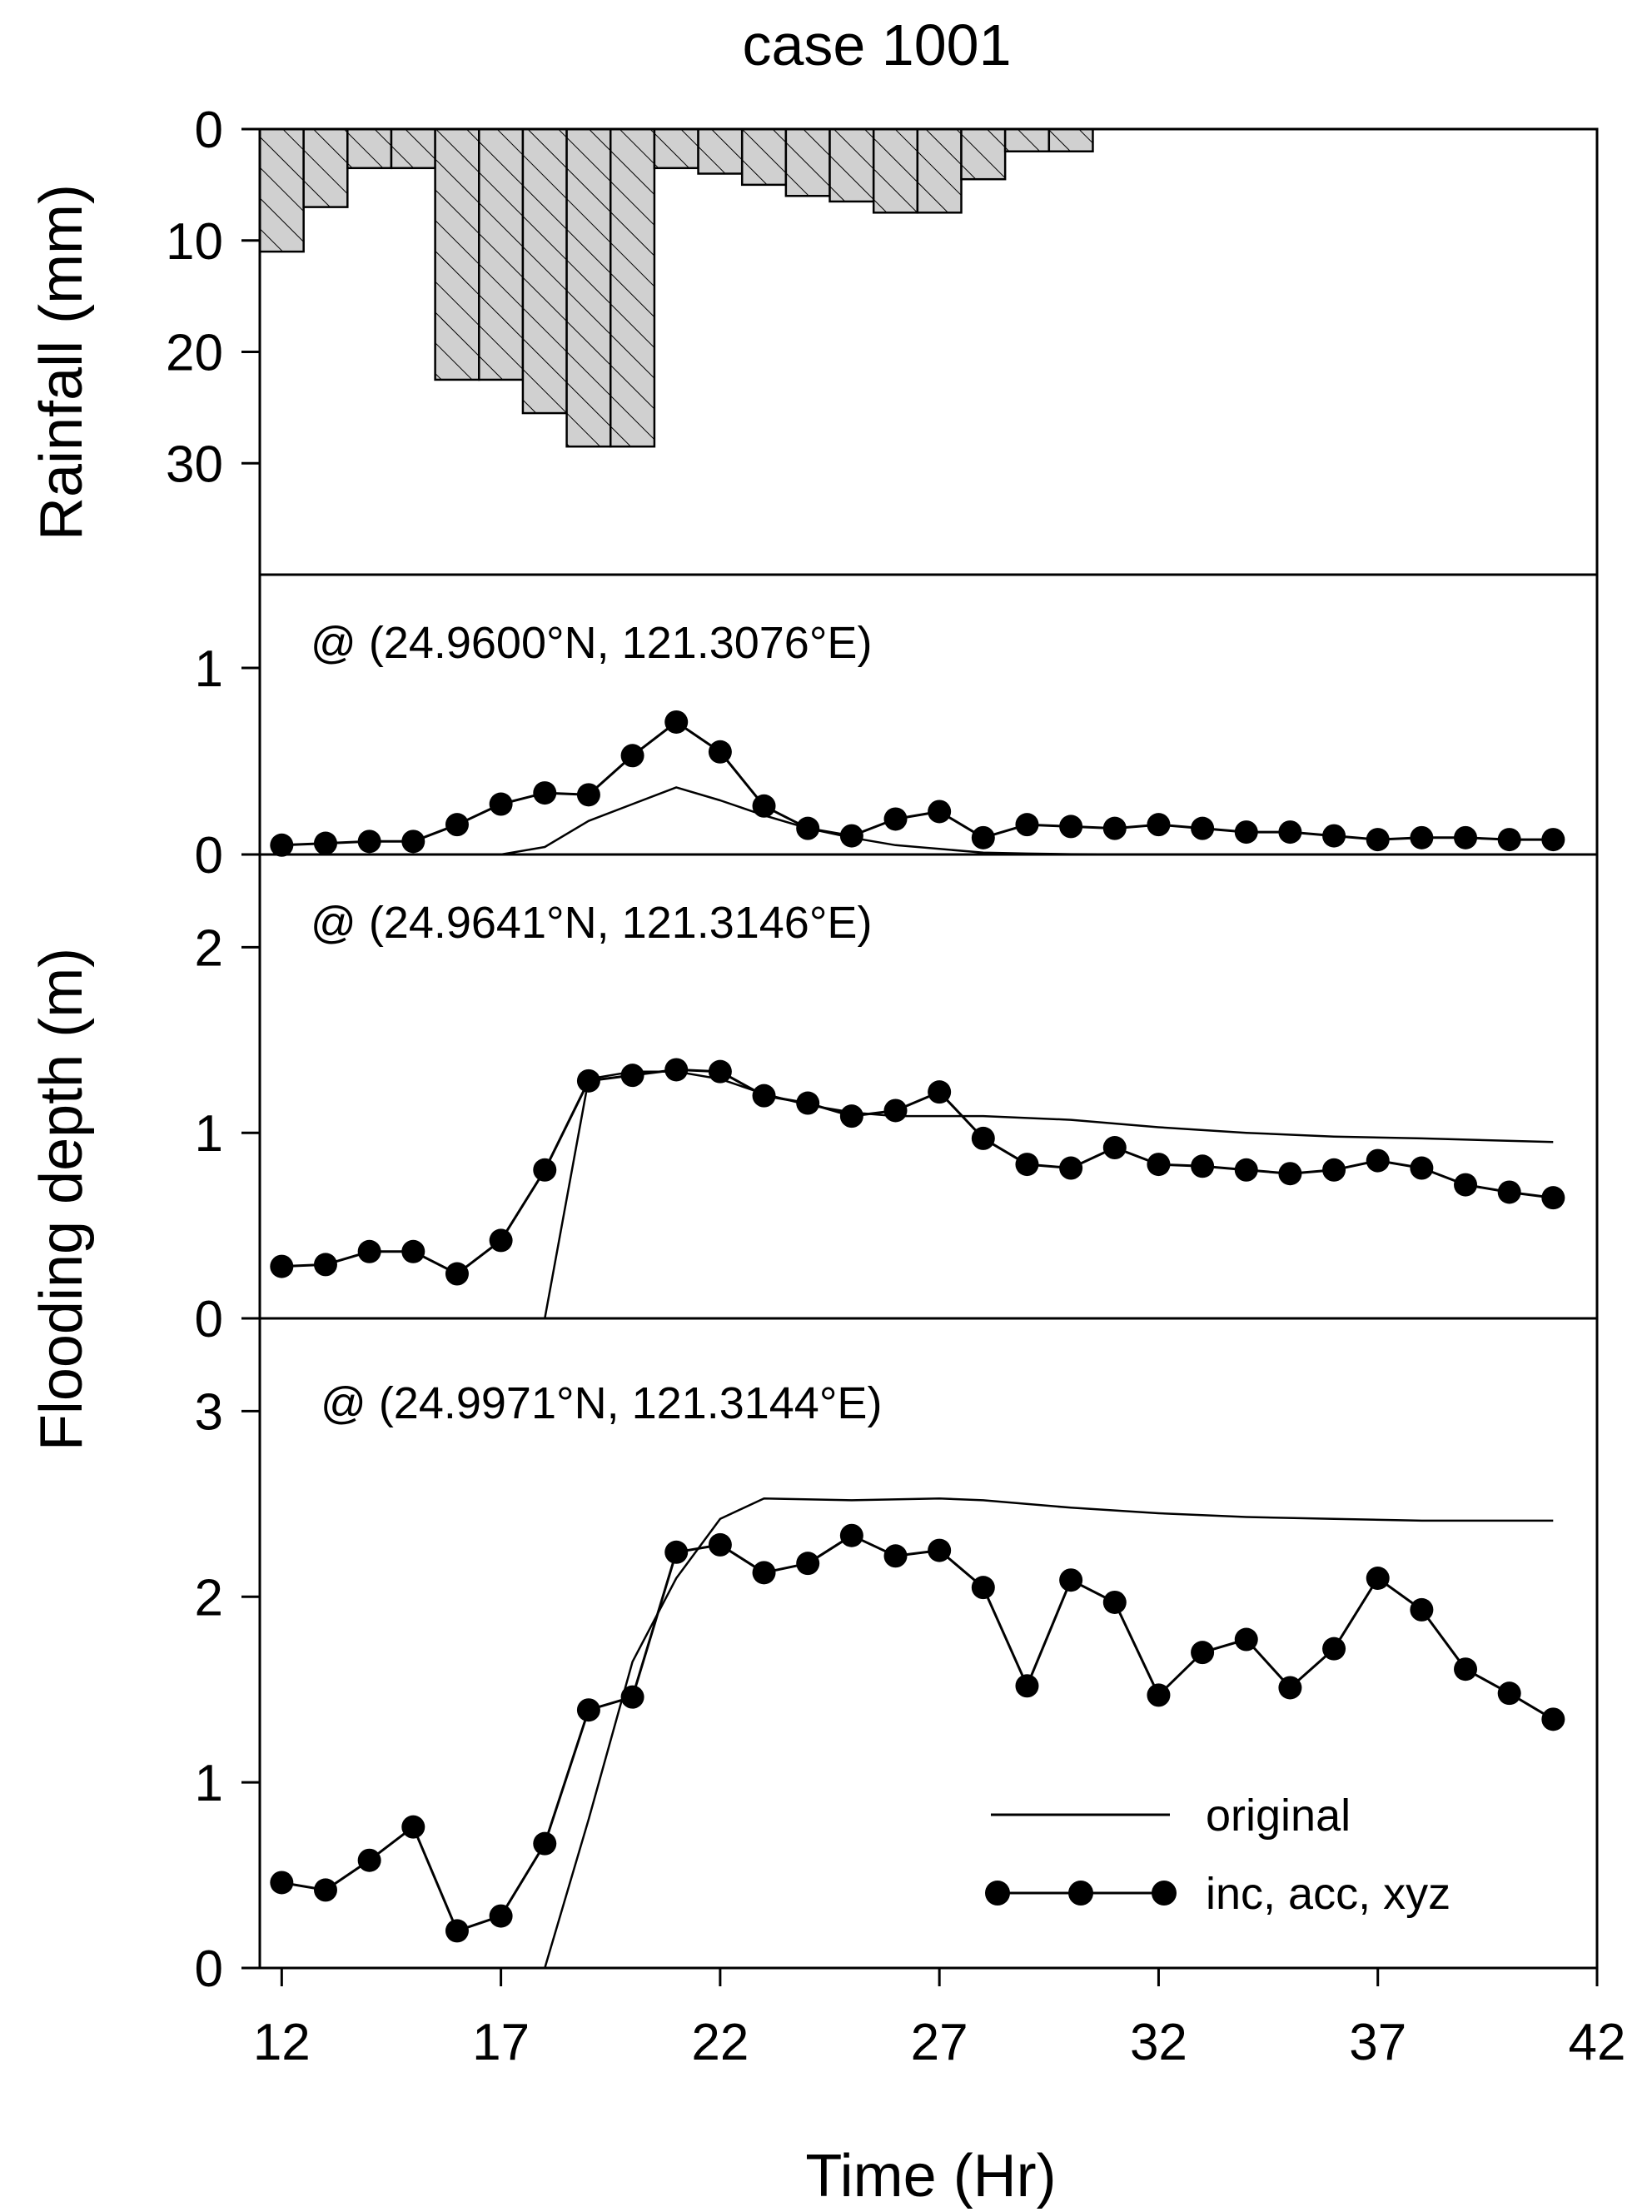 The width and height of the screenshot is (1652, 2212). Describe the element at coordinates (1597, 2042) in the screenshot. I see `x-tick-label: 42` at that location.